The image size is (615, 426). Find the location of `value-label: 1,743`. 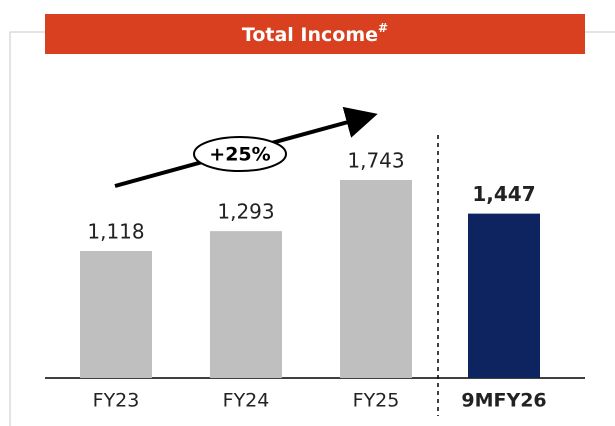

value-label: 1,743 is located at coordinates (375, 161).